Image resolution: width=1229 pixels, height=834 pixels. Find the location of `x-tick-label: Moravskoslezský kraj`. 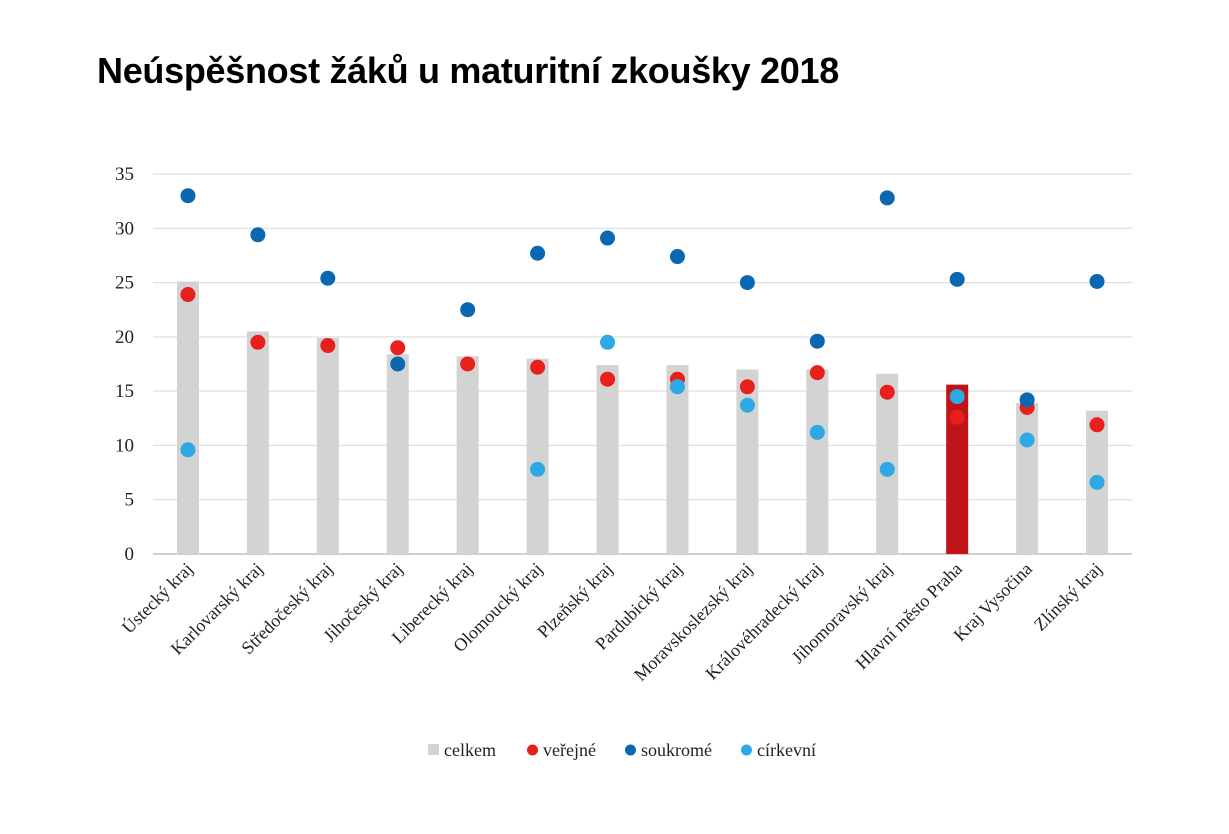

x-tick-label: Moravskoslezský kraj is located at coordinates (693, 622).